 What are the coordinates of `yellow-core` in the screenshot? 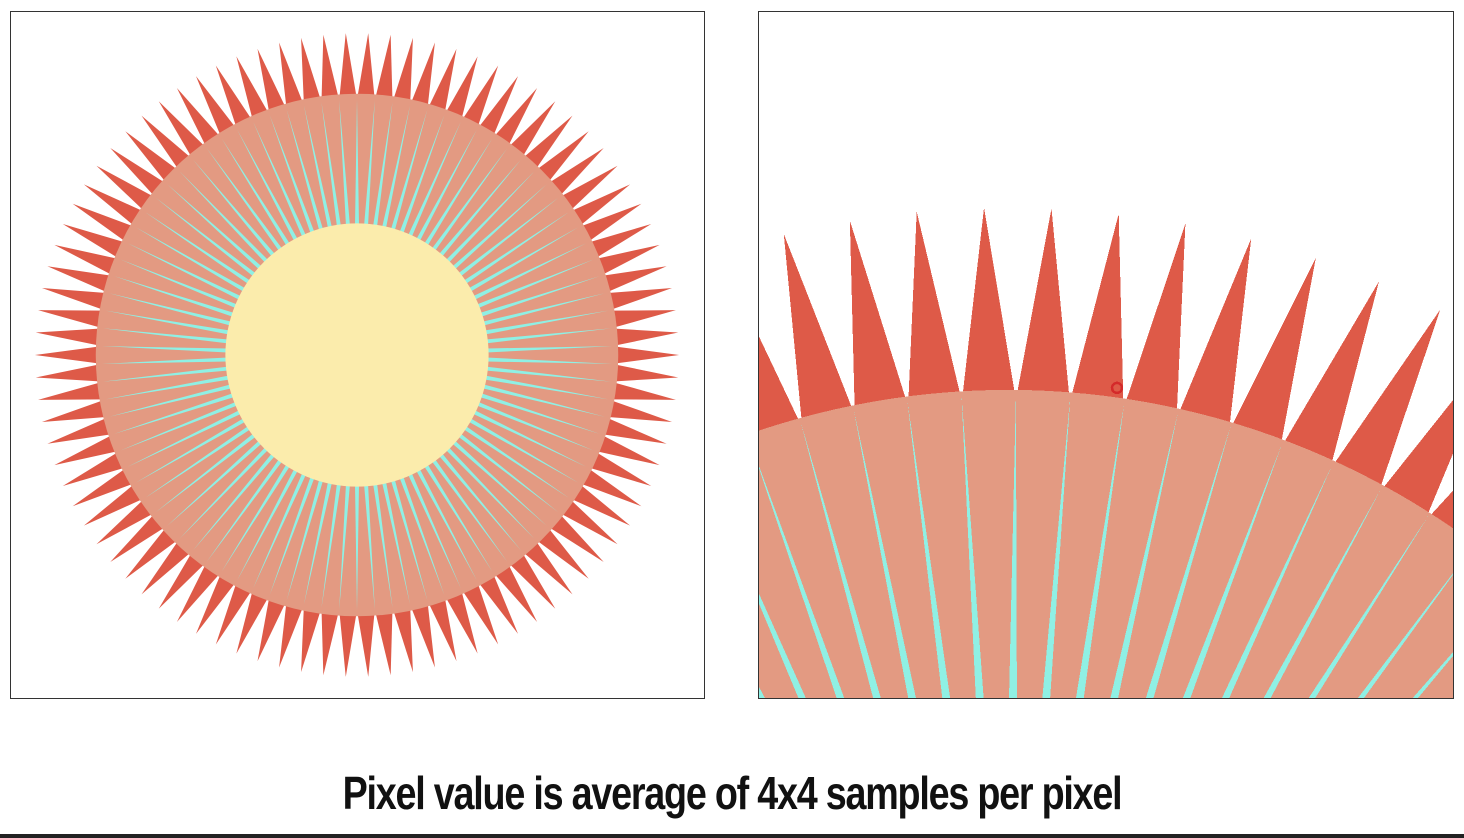 It's located at (357, 355).